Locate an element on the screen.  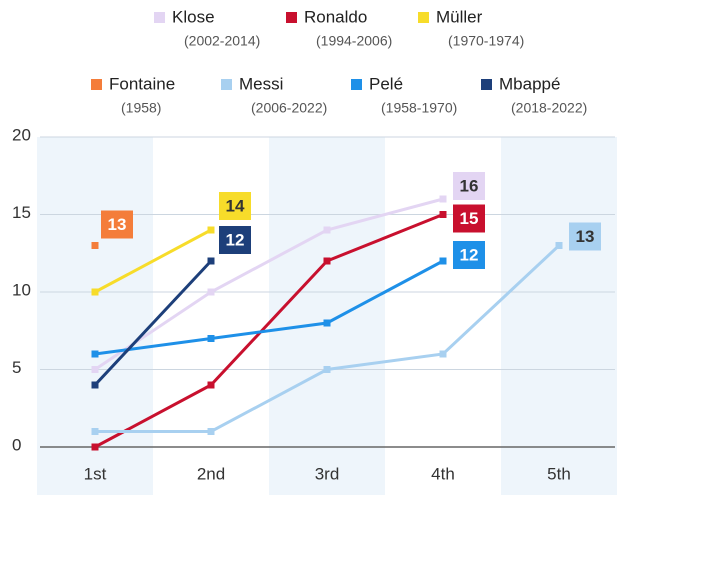
legend-years: (1958-1970) is located at coordinates (419, 108).